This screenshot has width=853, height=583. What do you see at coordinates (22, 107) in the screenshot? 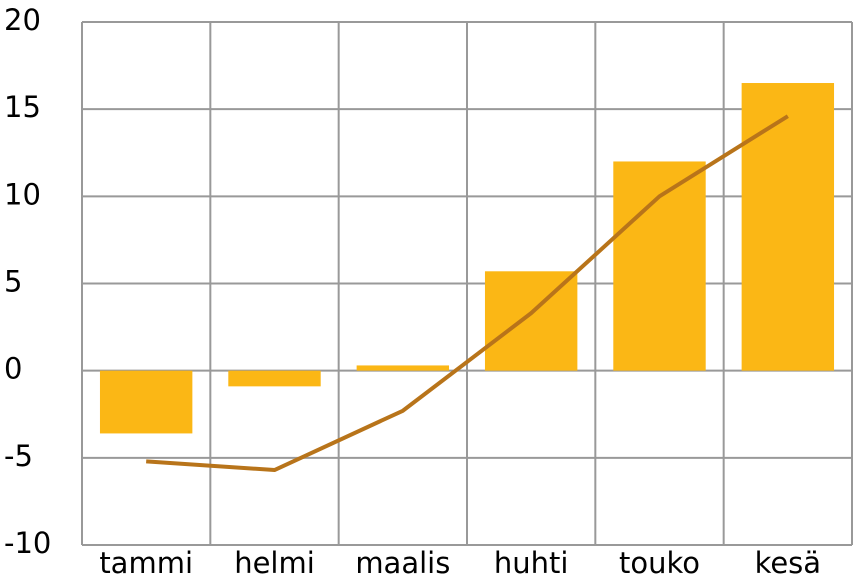
I see `y-tick-label: 15` at bounding box center [22, 107].